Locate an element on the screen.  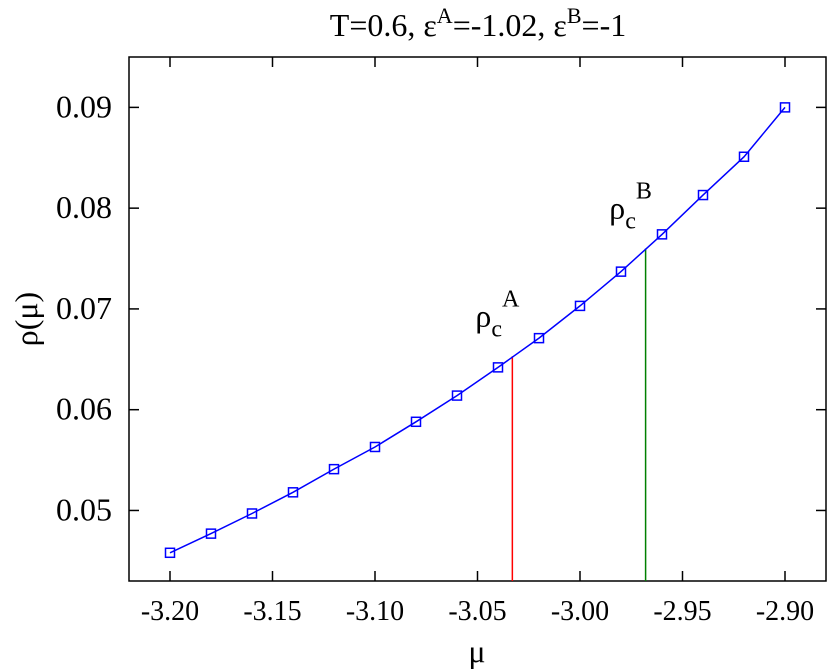
y-tick-label: 0.05 is located at coordinates (84, 509).